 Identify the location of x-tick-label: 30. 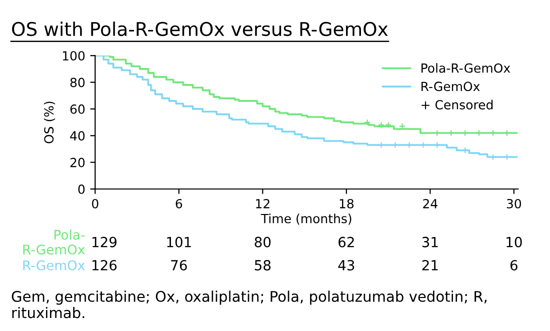
(514, 203).